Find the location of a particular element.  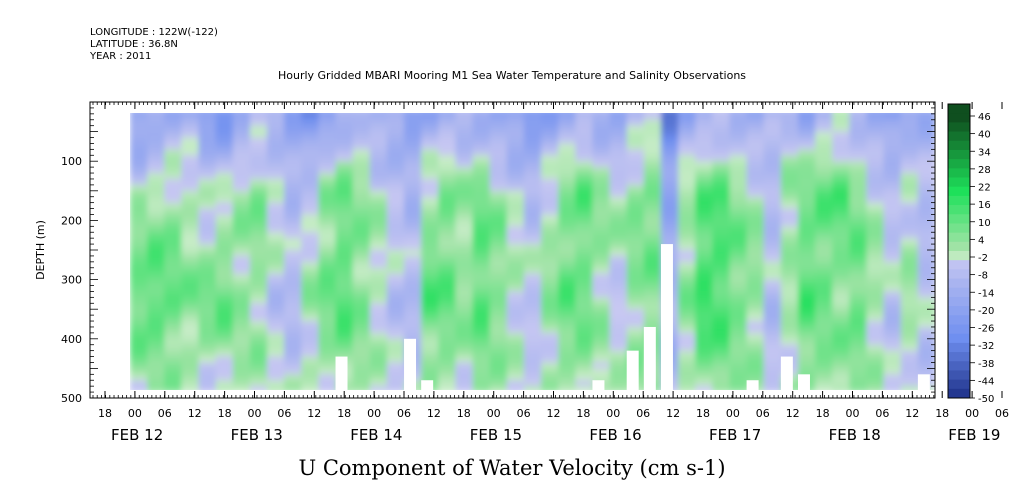

latitude-label: LATITUDE : 36.8N is located at coordinates (134, 44).